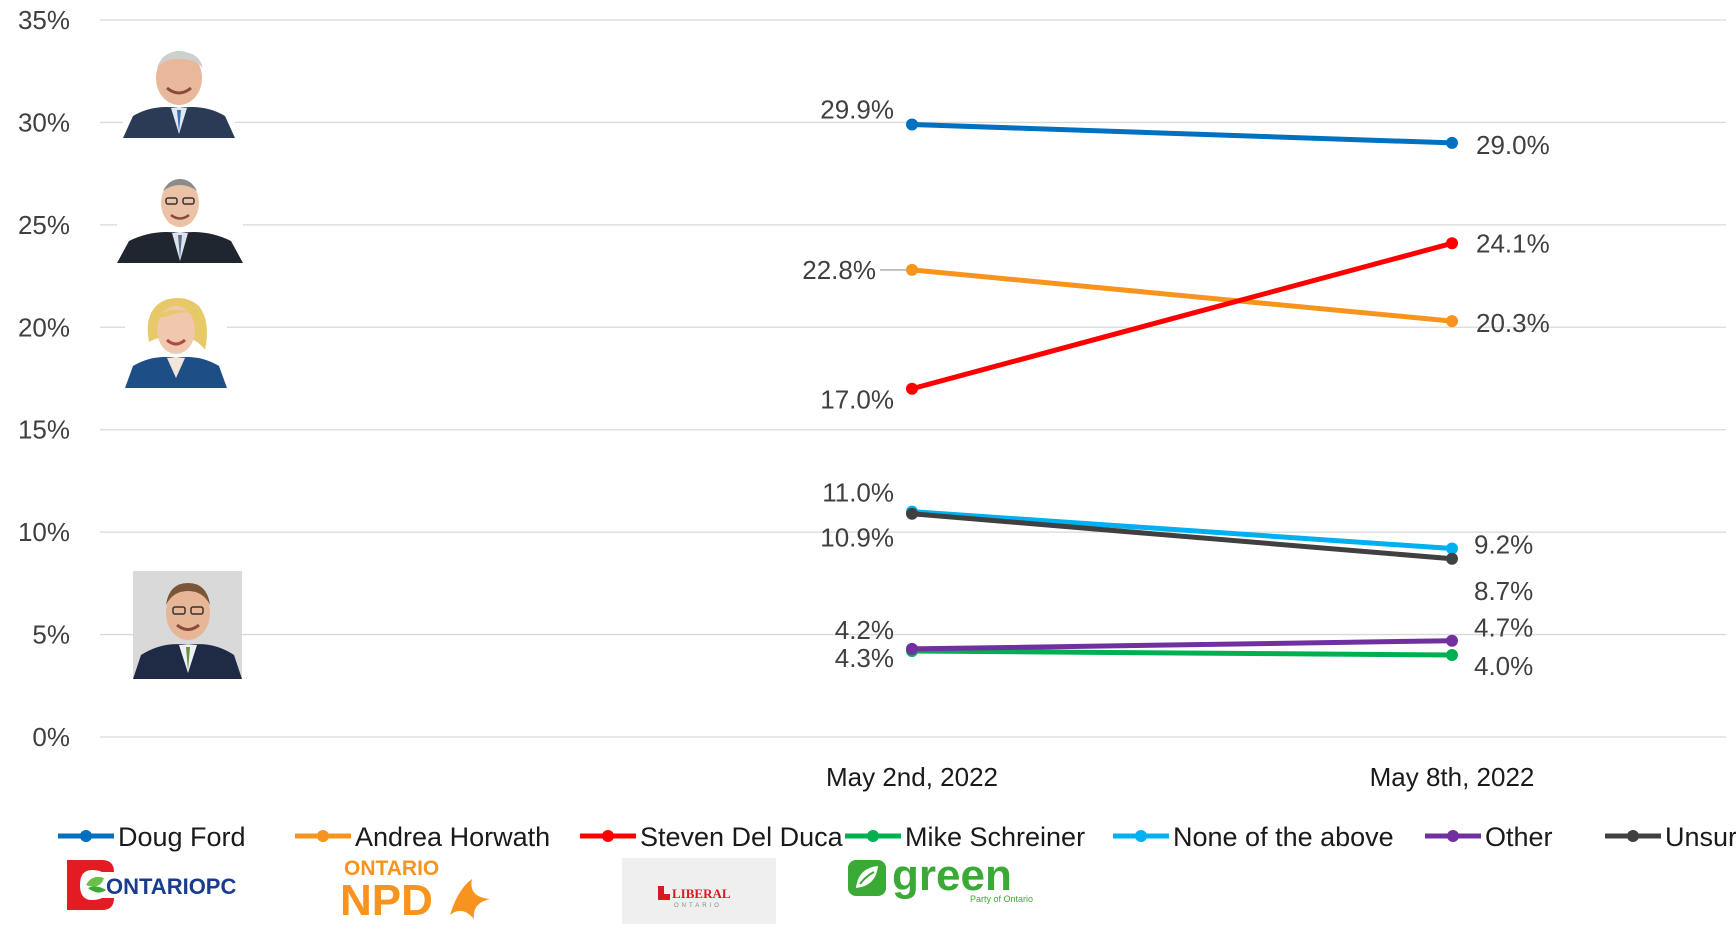 This screenshot has height=929, width=1736. What do you see at coordinates (1180, 777) in the screenshot?
I see `x-axis-categories: May 2nd, 2022 May 8th, 2022` at bounding box center [1180, 777].